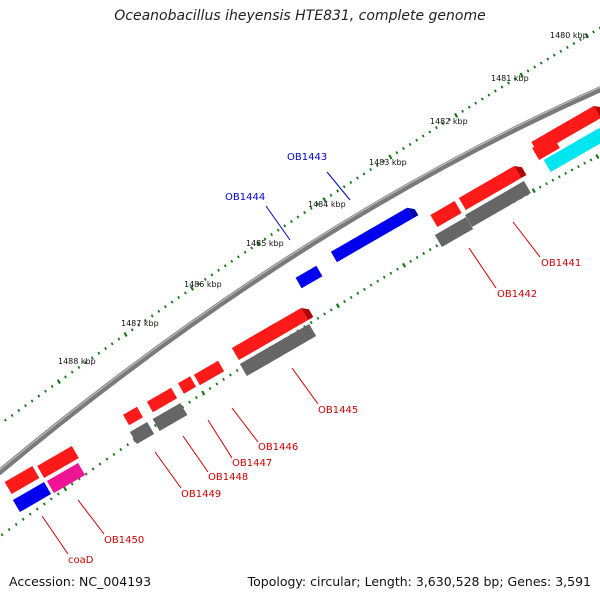 The image size is (600, 600). What do you see at coordinates (278, 350) in the screenshot?
I see `homolog-ob1445` at bounding box center [278, 350].